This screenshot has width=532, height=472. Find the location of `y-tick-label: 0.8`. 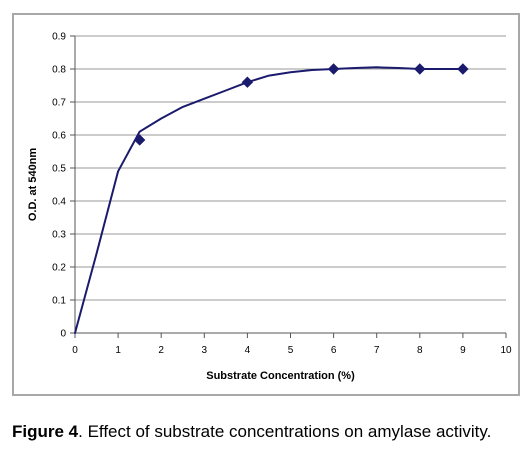

y-tick-label: 0.8 is located at coordinates (59, 70).